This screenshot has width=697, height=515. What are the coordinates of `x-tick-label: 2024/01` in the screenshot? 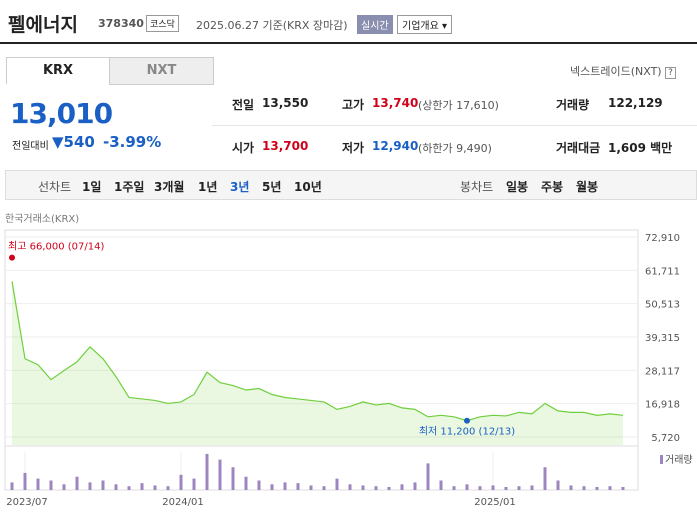 It's located at (183, 502).